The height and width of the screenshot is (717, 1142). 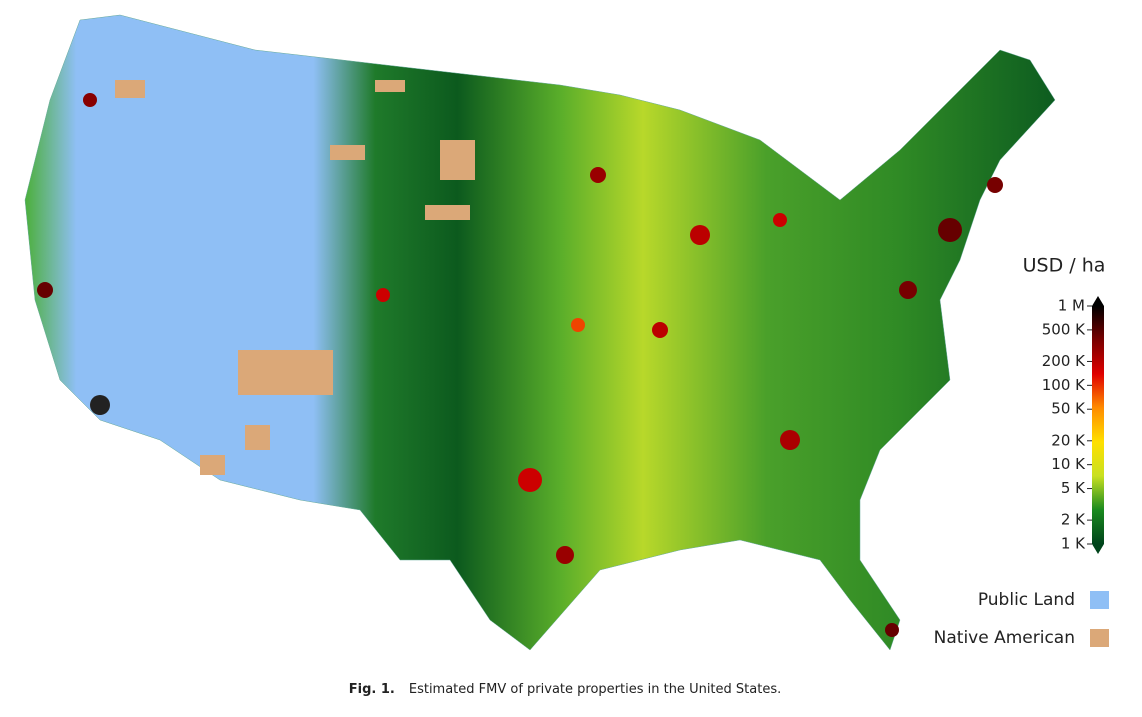 I want to click on colorbar-tick-label: 100 K, so click(x=1064, y=385).